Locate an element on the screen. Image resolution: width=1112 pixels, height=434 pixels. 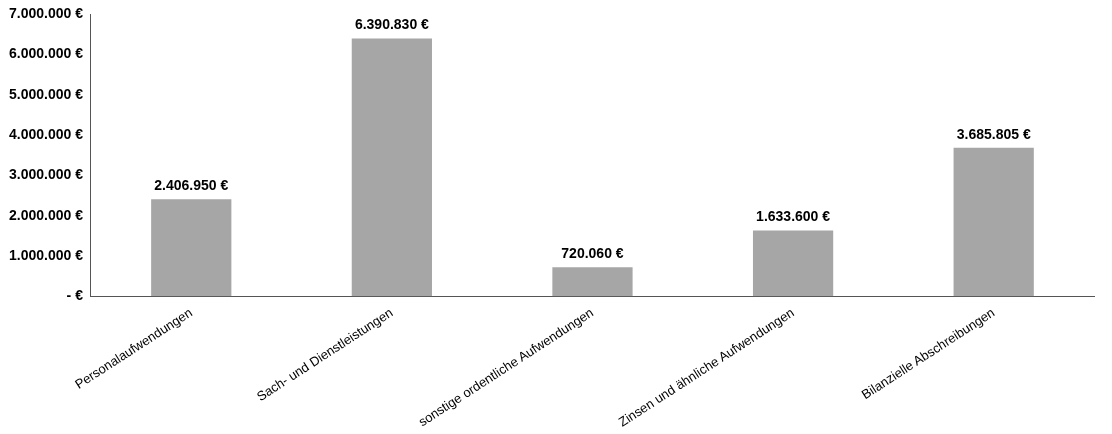
y-tick-label: 7.000.000 € is located at coordinates (46, 12).